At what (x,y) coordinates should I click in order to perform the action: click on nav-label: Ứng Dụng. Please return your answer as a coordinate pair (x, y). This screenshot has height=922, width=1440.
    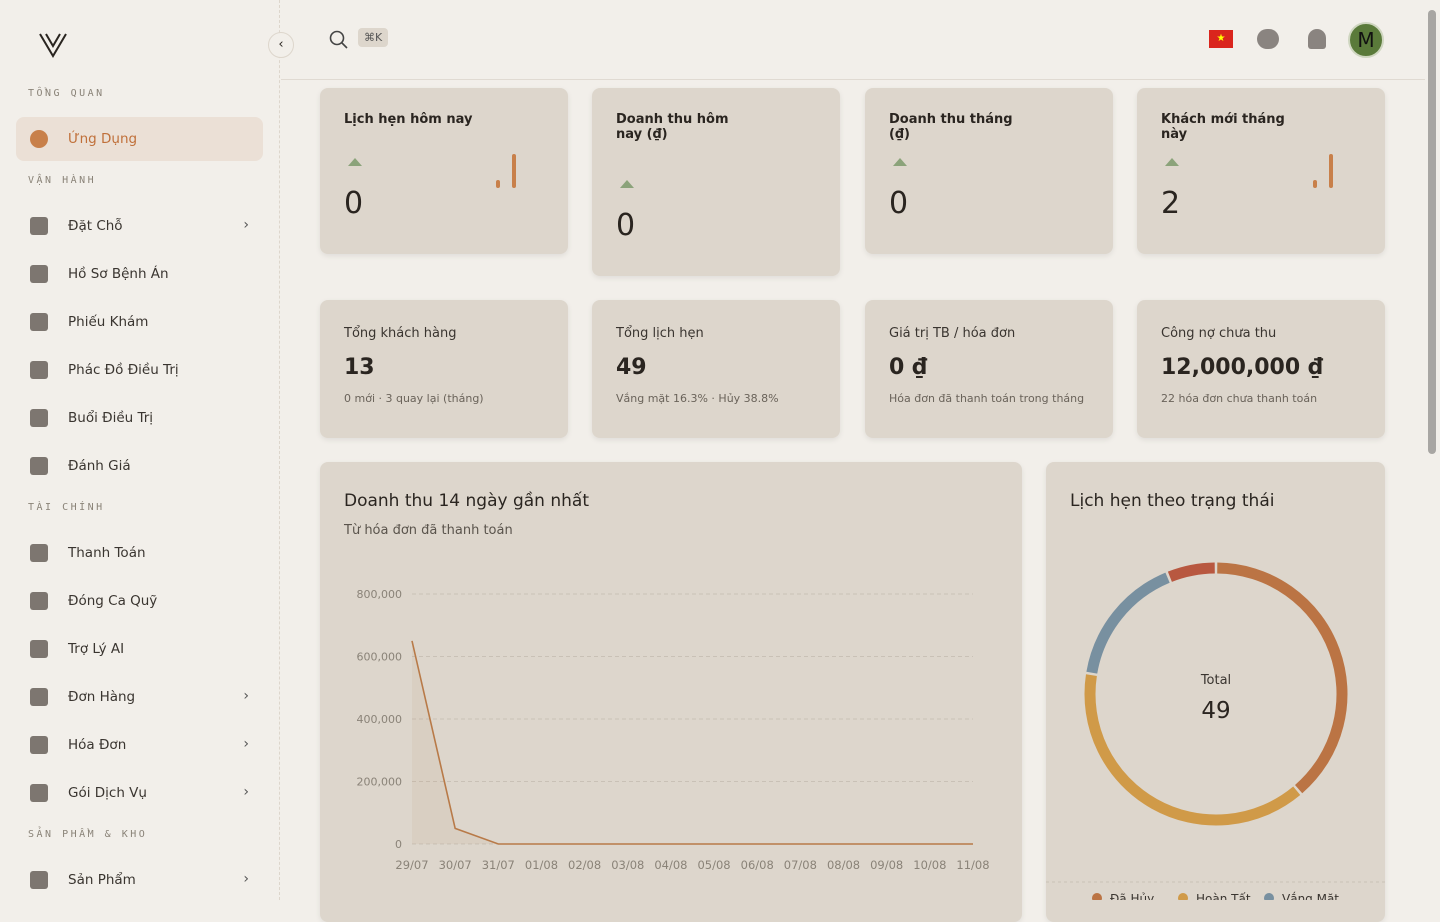
    Looking at the image, I should click on (103, 139).